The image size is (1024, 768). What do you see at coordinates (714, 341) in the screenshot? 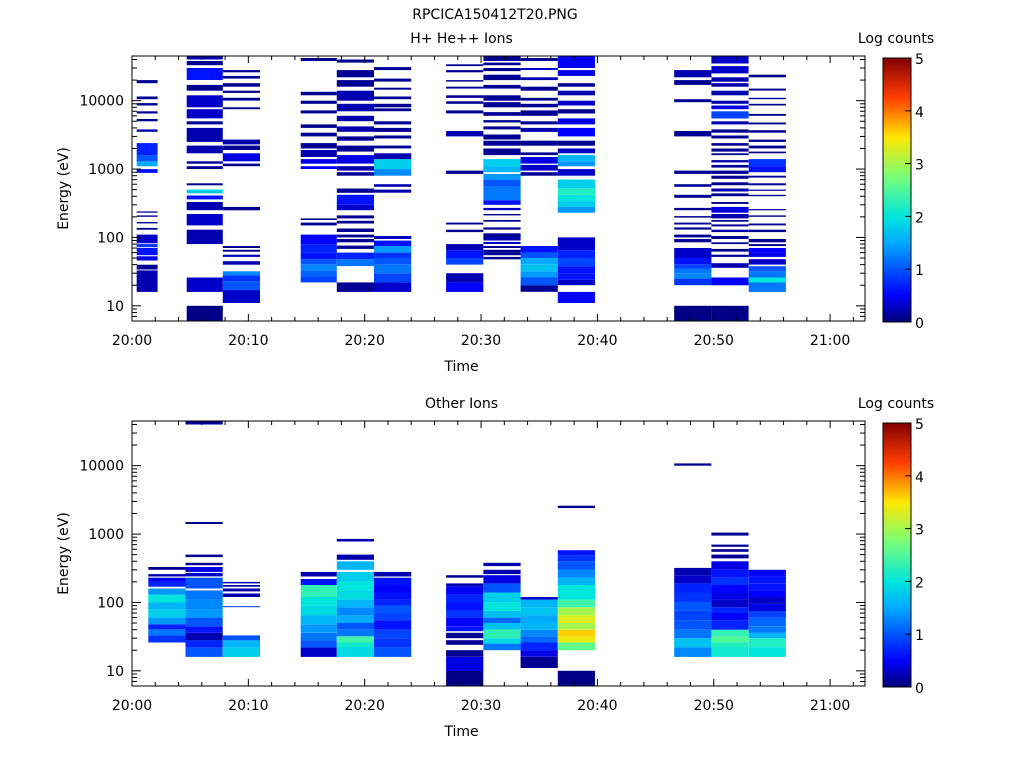
I see `x-tick-label: 20:50` at bounding box center [714, 341].